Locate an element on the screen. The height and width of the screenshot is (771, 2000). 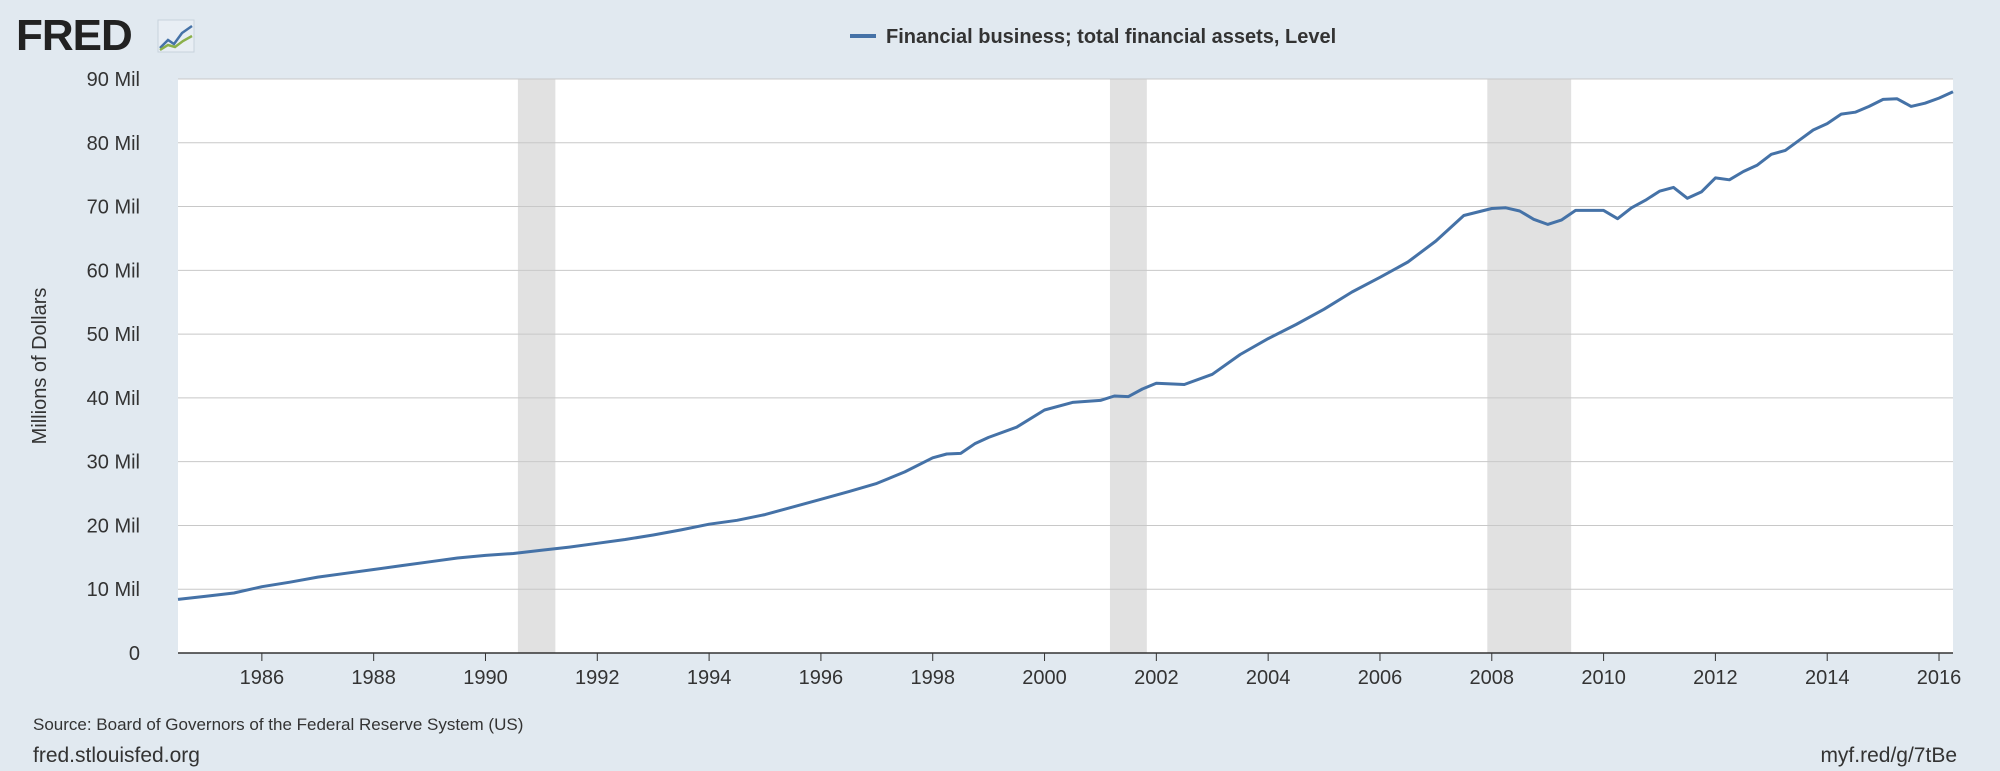
x-tick-label: 2002 is located at coordinates (1156, 678).